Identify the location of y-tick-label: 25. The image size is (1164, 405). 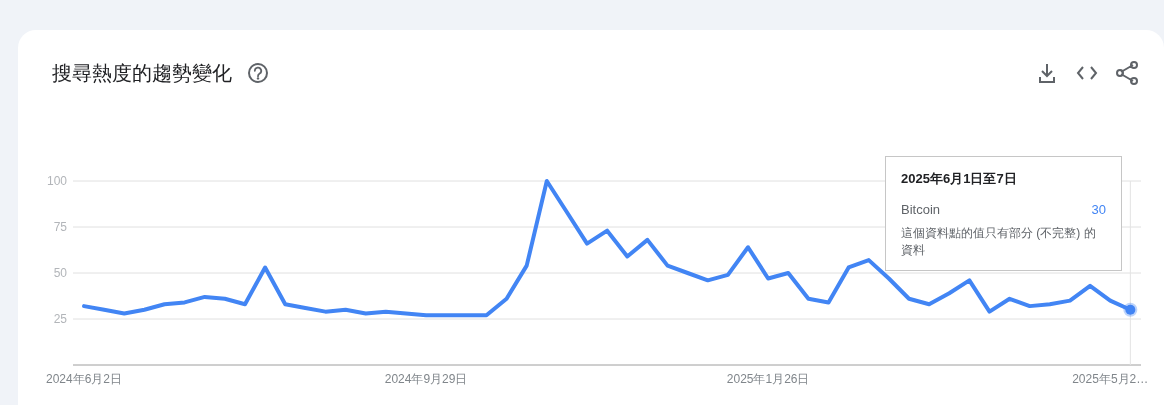
(60, 319).